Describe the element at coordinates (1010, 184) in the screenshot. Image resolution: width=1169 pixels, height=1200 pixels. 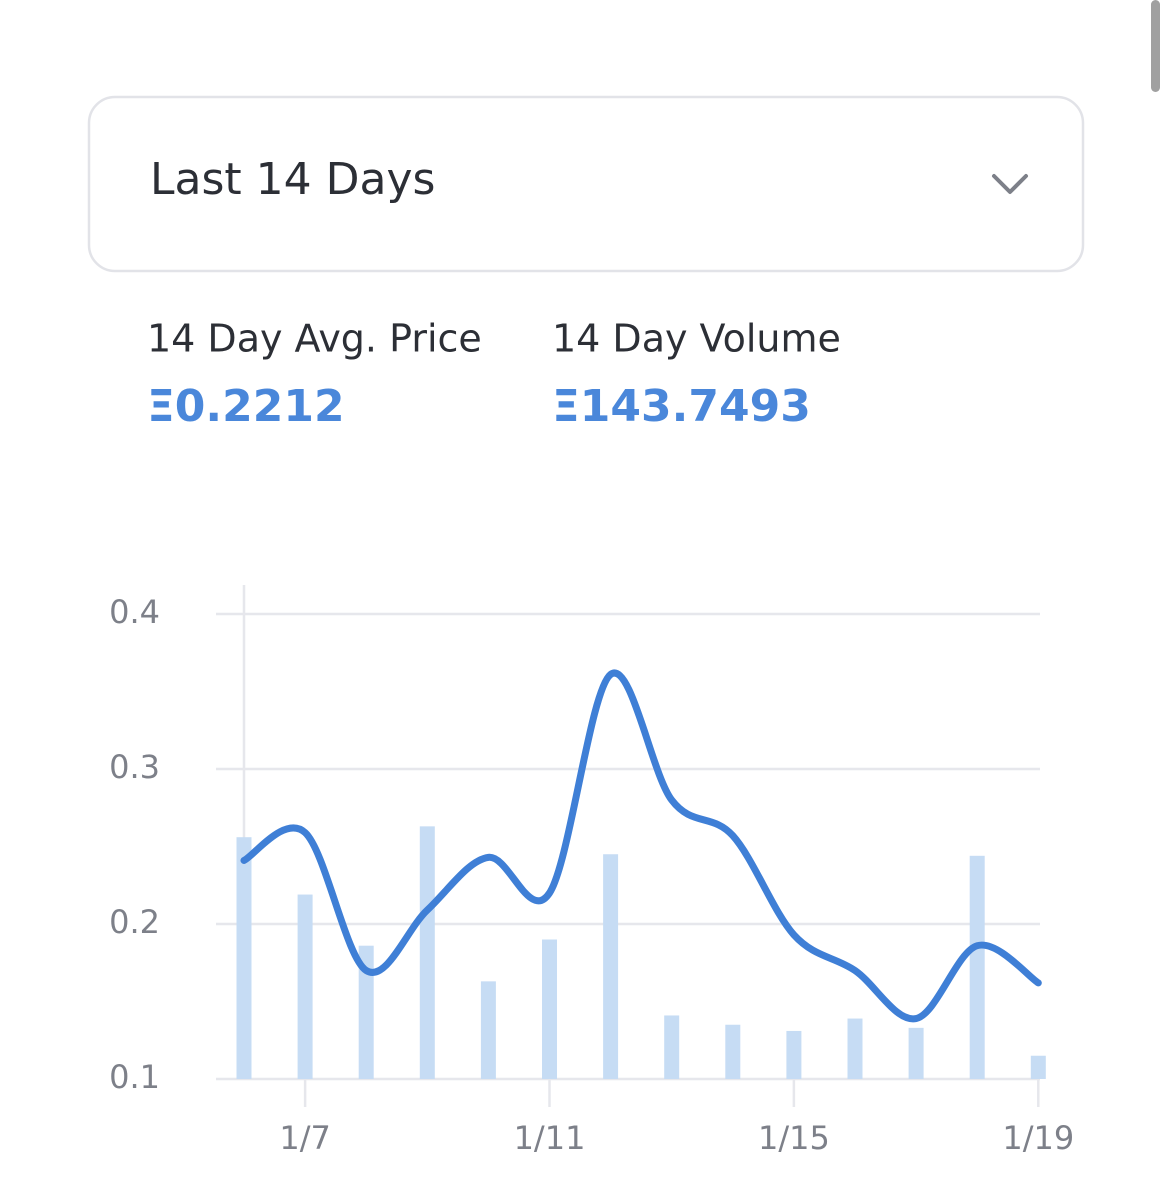
I see `chevron` at that location.